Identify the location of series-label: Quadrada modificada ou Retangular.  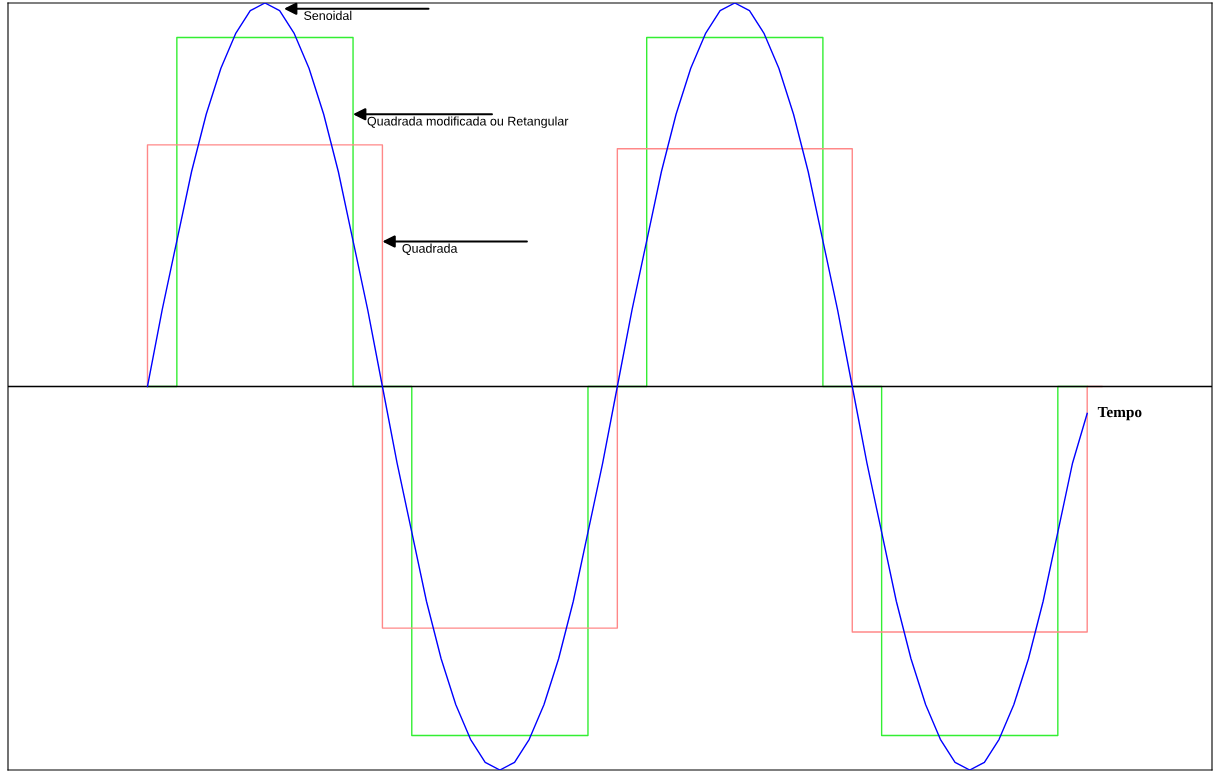
(468, 122).